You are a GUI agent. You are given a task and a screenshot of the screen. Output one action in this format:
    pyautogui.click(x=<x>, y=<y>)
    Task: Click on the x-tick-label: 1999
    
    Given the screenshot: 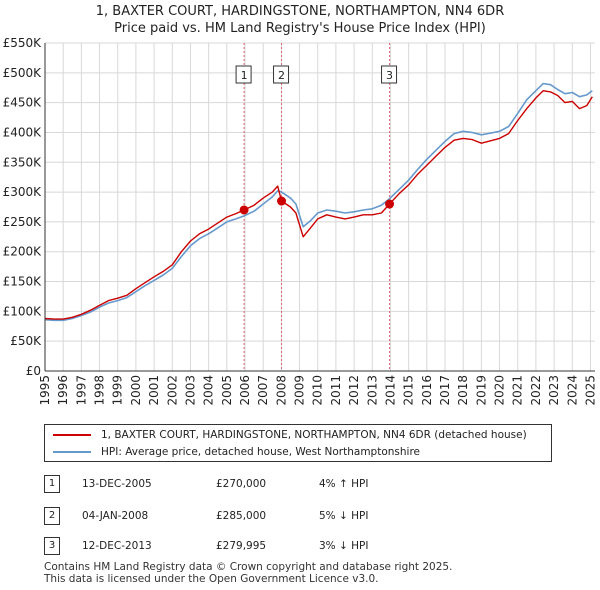 What is the action you would take?
    pyautogui.click(x=118, y=390)
    